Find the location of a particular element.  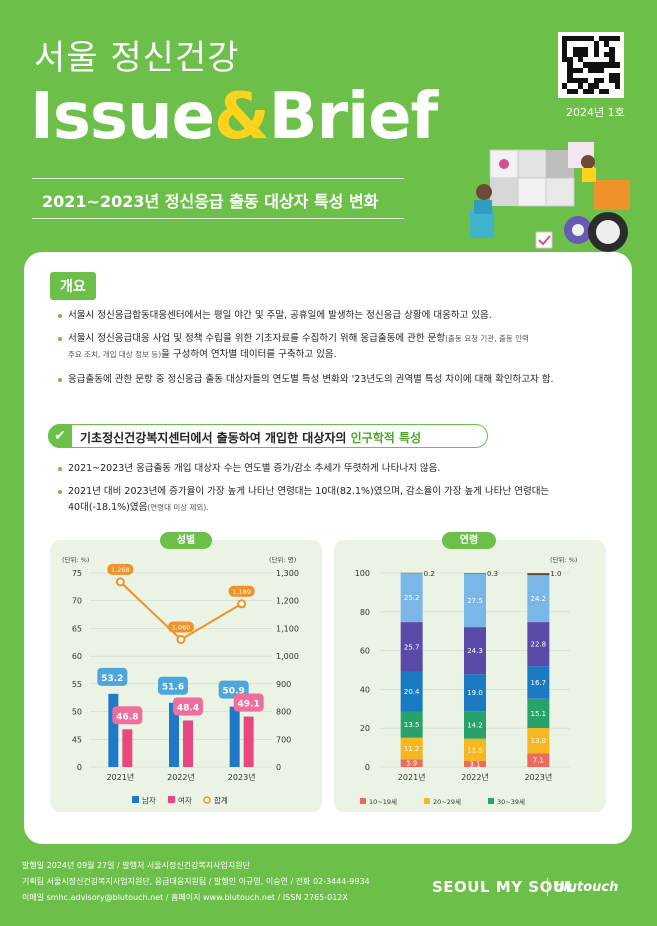

check-icon: ✔ is located at coordinates (60, 436).